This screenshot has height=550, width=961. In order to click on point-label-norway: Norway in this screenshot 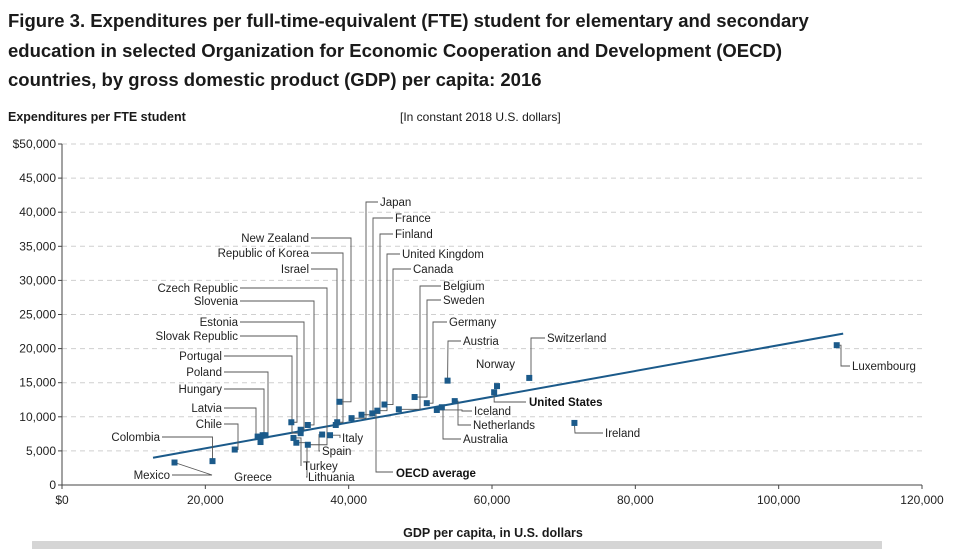, I will do `click(495, 365)`.